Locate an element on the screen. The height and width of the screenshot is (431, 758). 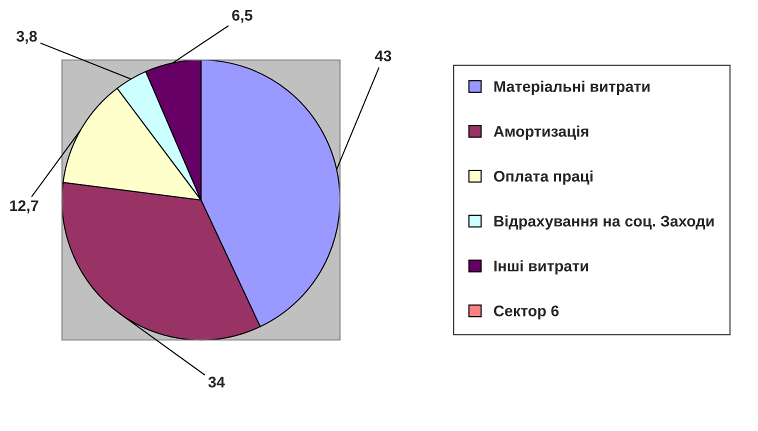
data-label: 34 is located at coordinates (216, 382).